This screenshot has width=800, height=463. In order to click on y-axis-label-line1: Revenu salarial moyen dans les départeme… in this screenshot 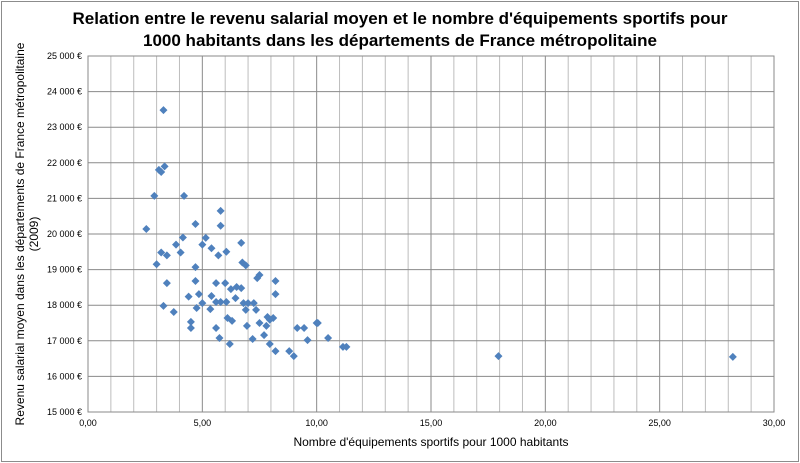, I will do `click(20, 233)`.